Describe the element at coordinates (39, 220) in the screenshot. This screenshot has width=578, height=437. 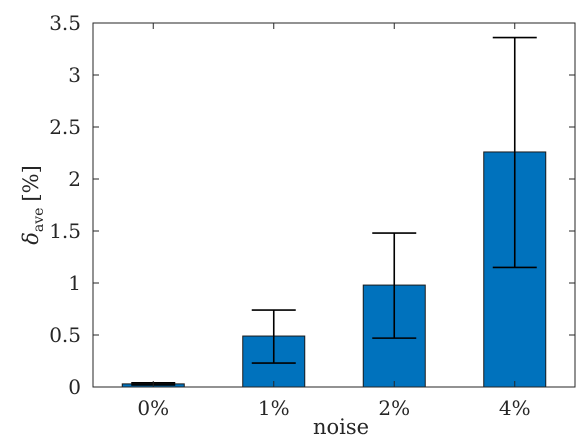
I see `y-axis-label-subscript: ave` at that location.